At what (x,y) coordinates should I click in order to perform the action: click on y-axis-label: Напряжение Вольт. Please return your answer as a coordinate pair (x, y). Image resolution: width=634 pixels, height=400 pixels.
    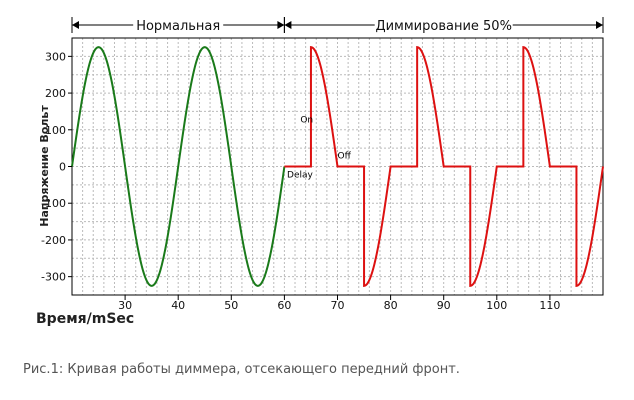
    Looking at the image, I should click on (44, 166).